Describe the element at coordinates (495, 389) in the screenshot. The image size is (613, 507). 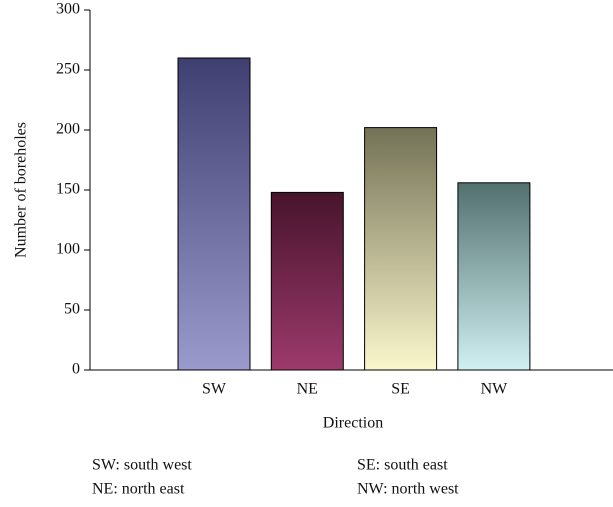
I see `x-tick-label: NW` at that location.